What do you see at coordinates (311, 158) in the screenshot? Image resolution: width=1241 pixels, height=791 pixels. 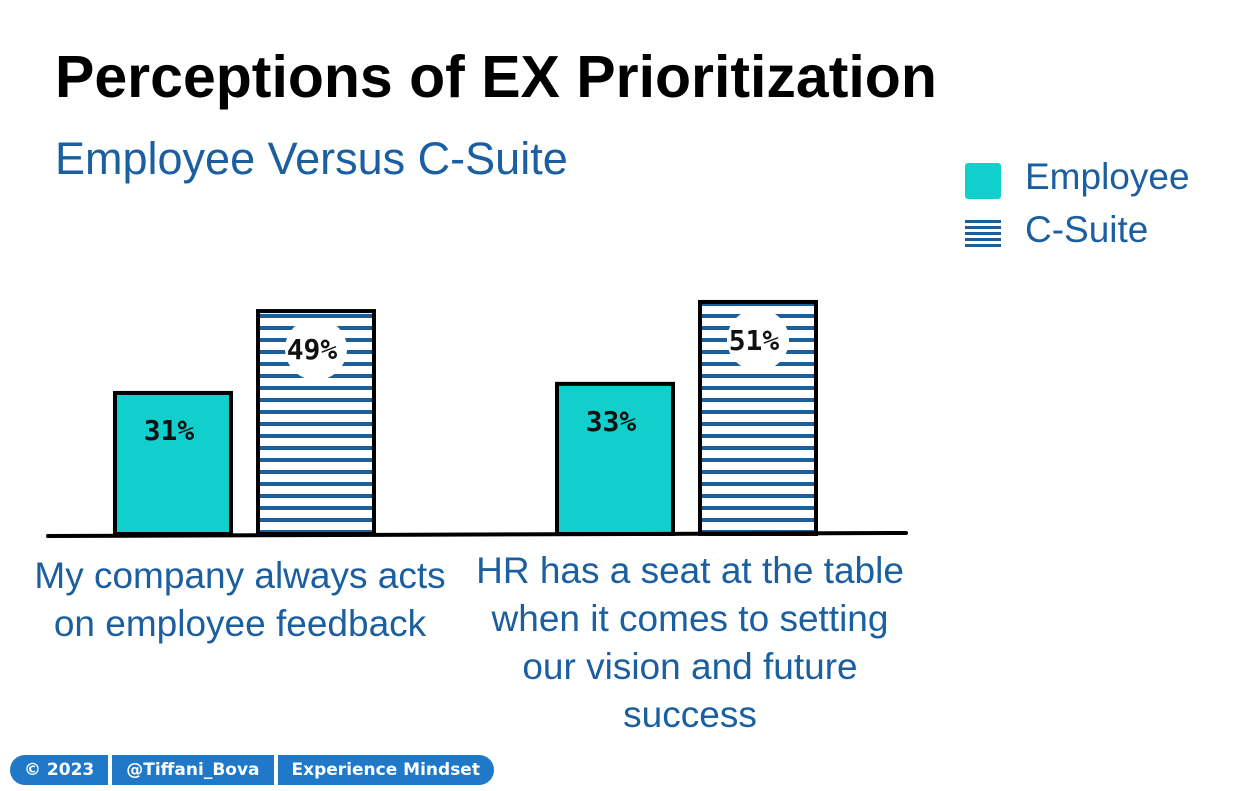 I see `chart-subtitle: Employee Versus C-Suite` at bounding box center [311, 158].